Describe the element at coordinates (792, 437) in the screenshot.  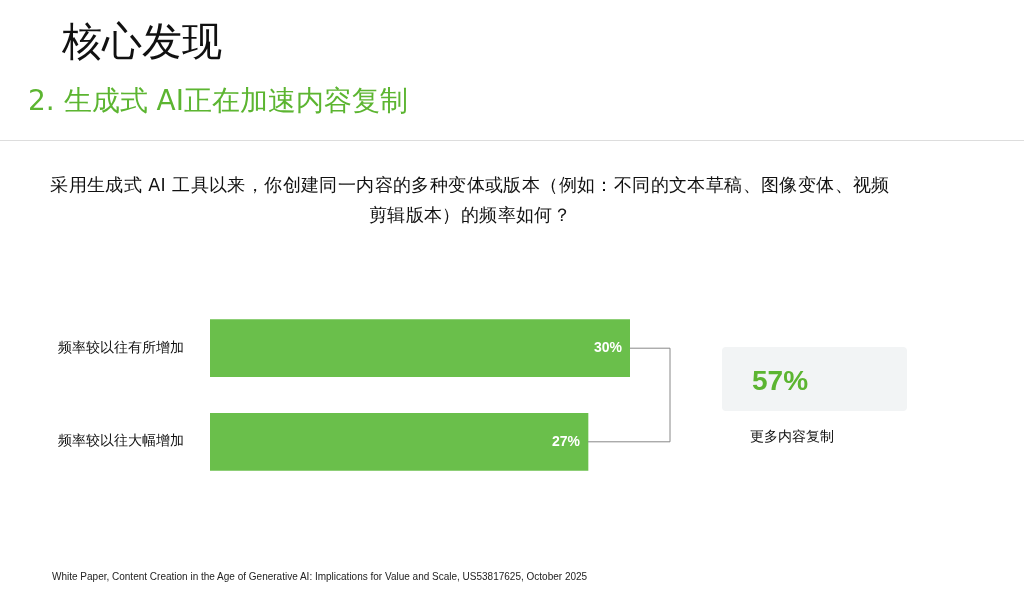
I see `text: 更多内容复制` at that location.